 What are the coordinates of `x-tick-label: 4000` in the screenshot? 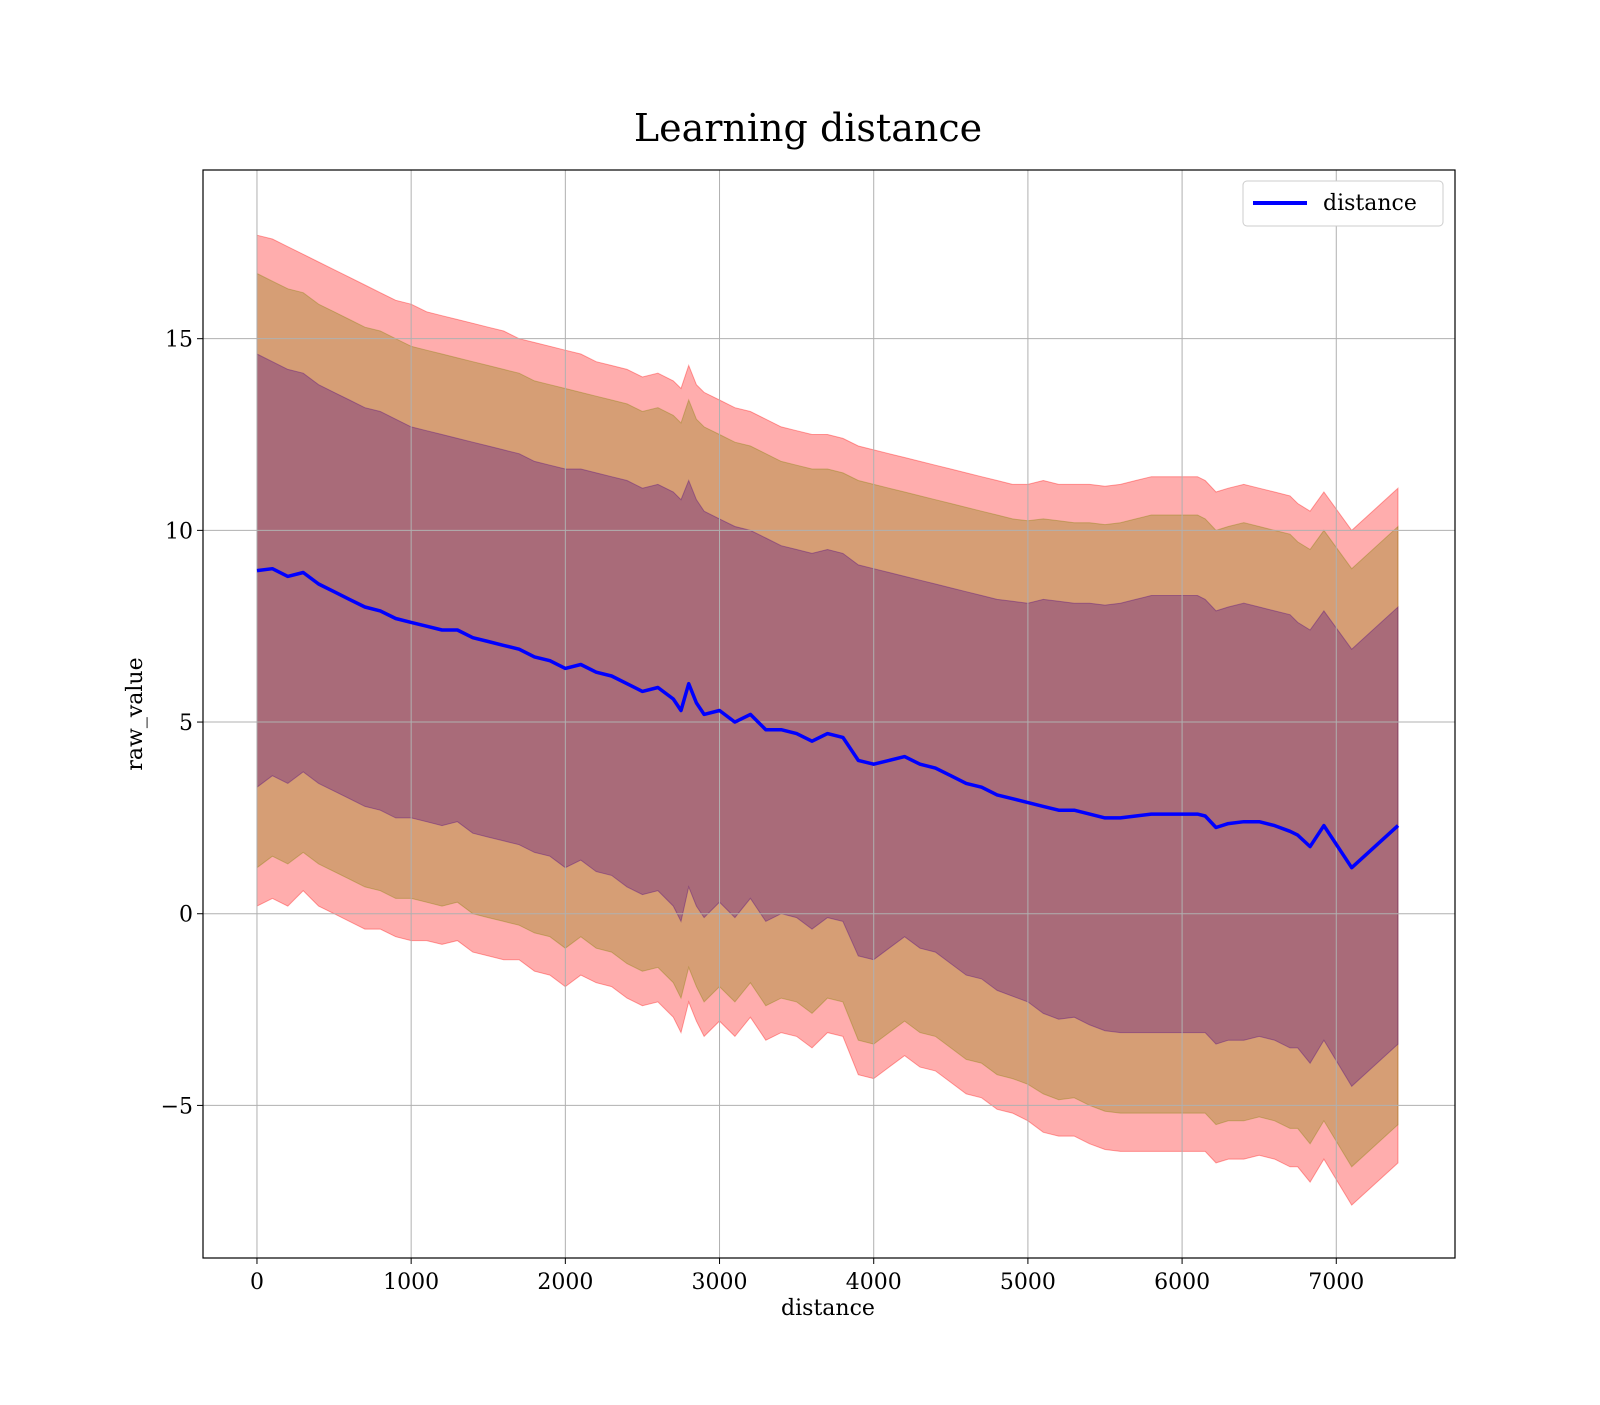 It's located at (874, 1282).